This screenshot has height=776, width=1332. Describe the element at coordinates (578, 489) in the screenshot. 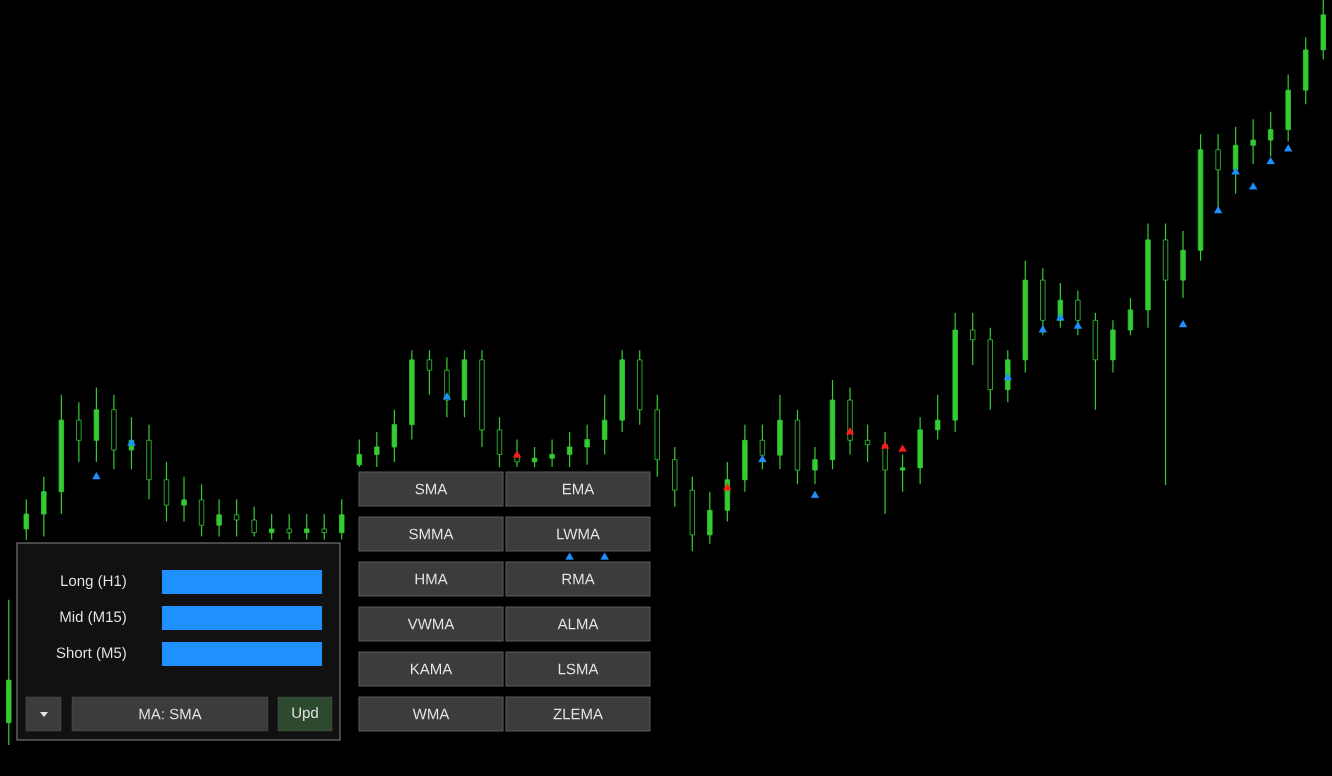

I see `annotation: EMA` at that location.